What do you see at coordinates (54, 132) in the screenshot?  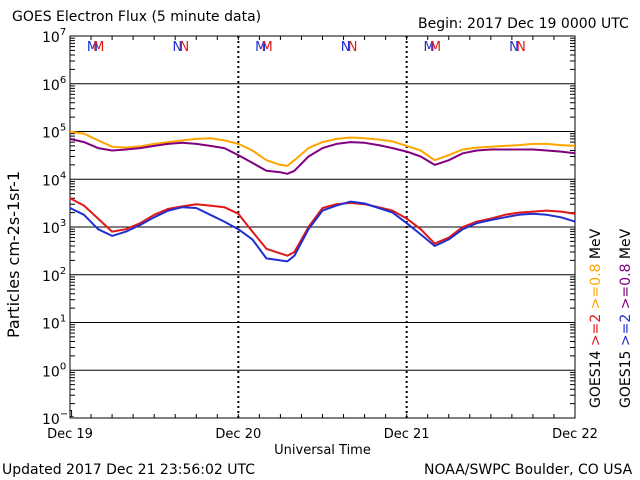 I see `y-tick-label: 10⁵` at bounding box center [54, 132].